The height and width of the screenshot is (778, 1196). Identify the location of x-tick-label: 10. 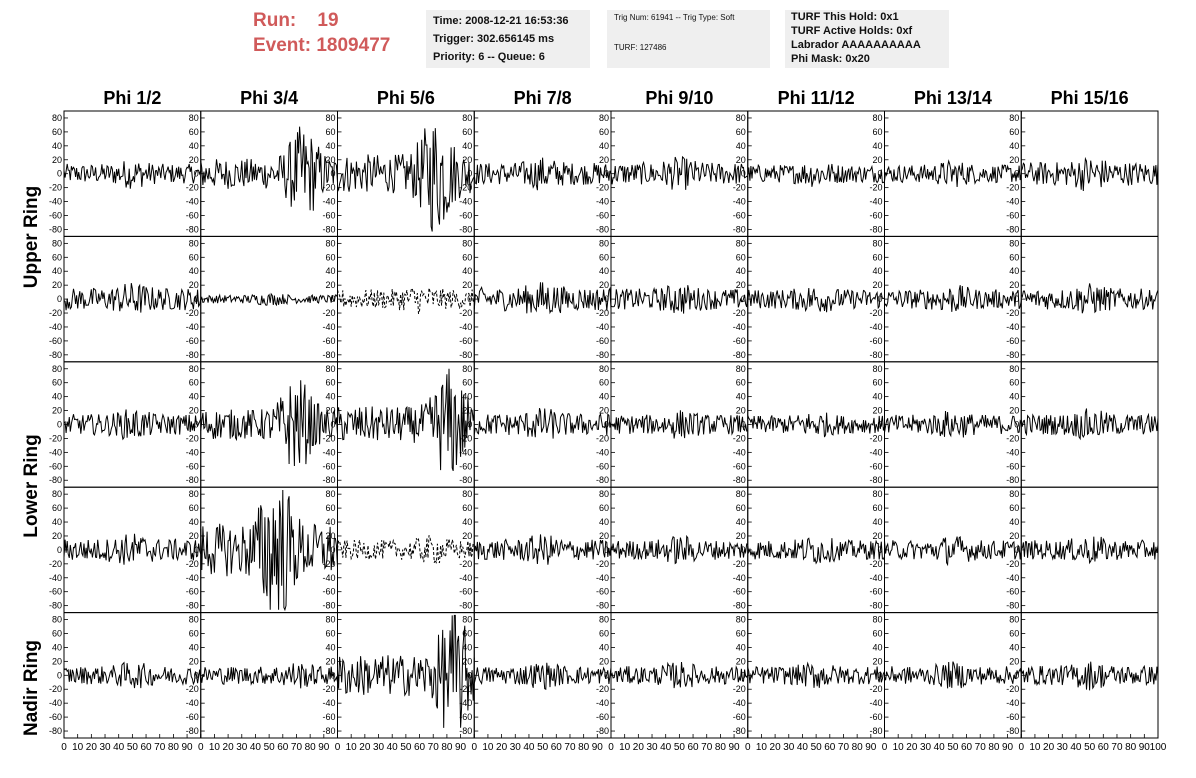
(78, 747).